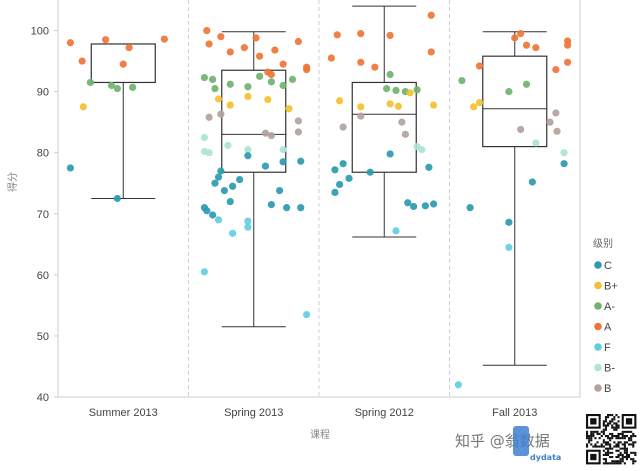 This screenshot has width=640, height=471. Describe the element at coordinates (43, 337) in the screenshot. I see `y-tick-label: 50` at that location.